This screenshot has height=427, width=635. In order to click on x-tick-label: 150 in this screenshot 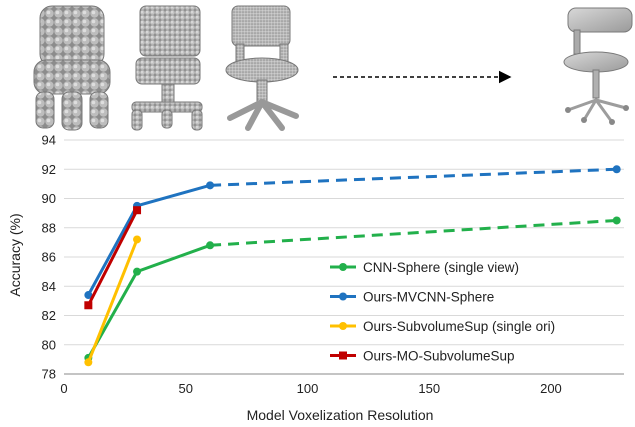, I will do `click(429, 388)`.